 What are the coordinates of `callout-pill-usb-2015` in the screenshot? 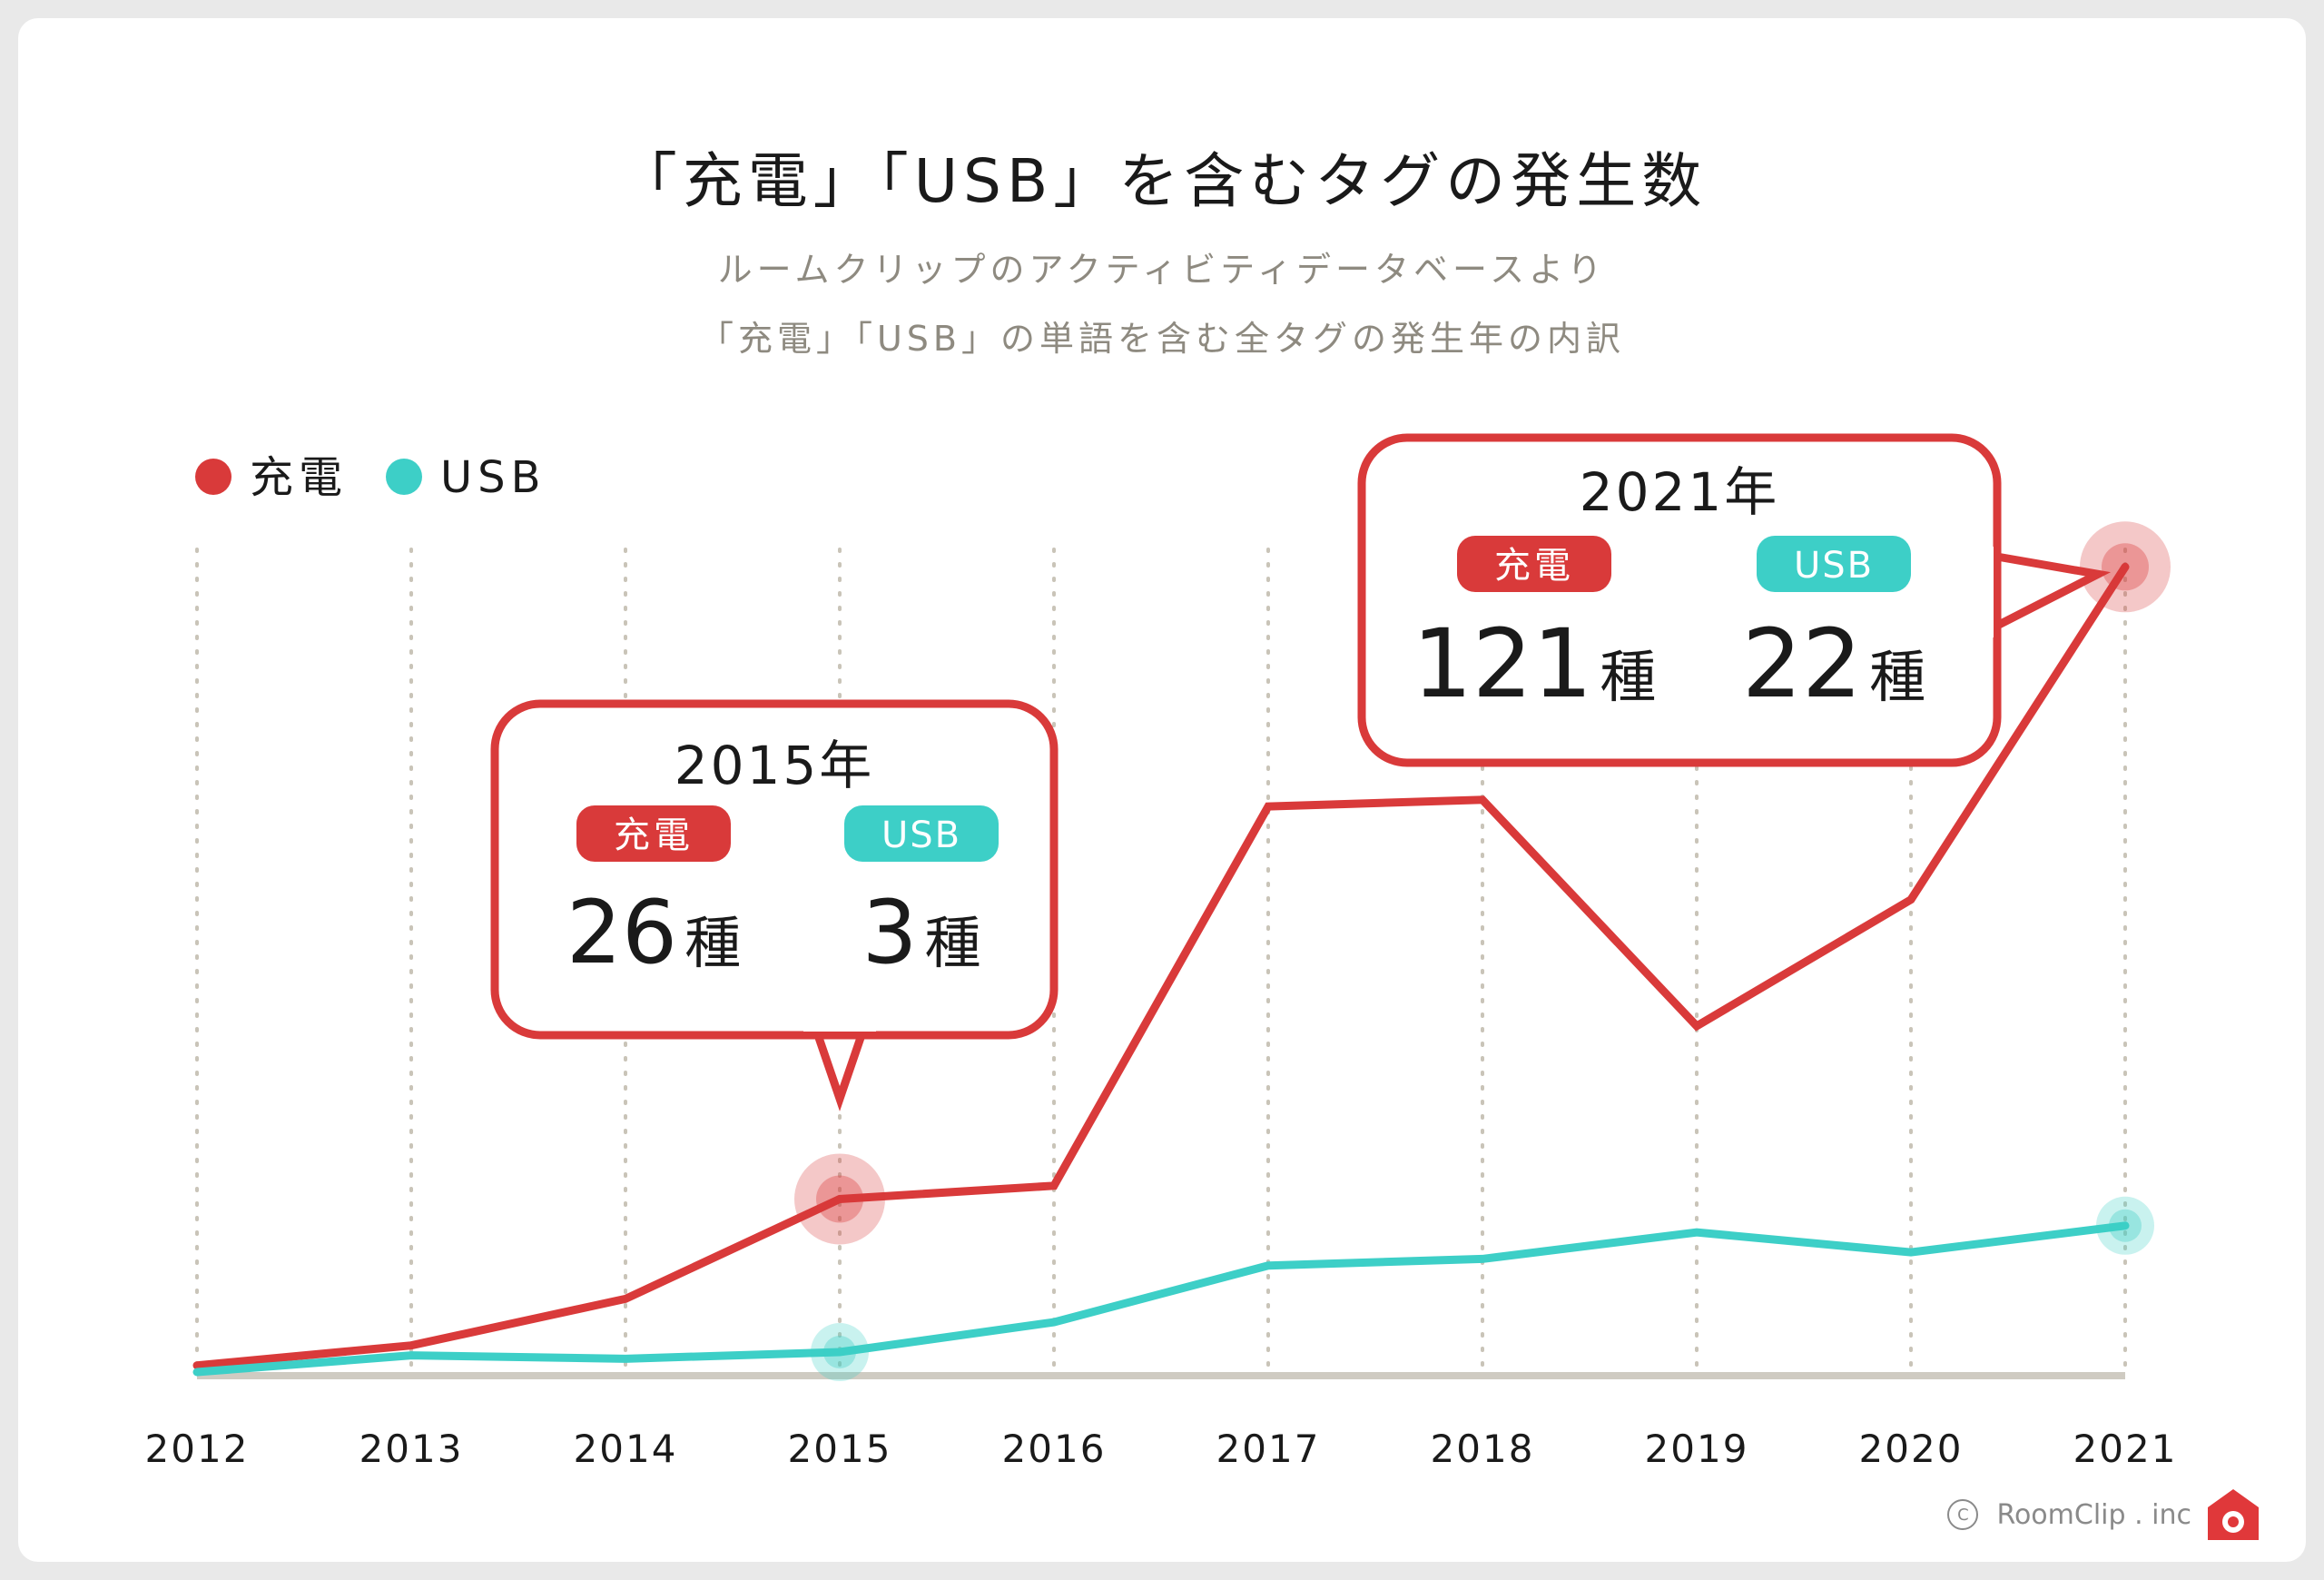 It's located at (921, 833).